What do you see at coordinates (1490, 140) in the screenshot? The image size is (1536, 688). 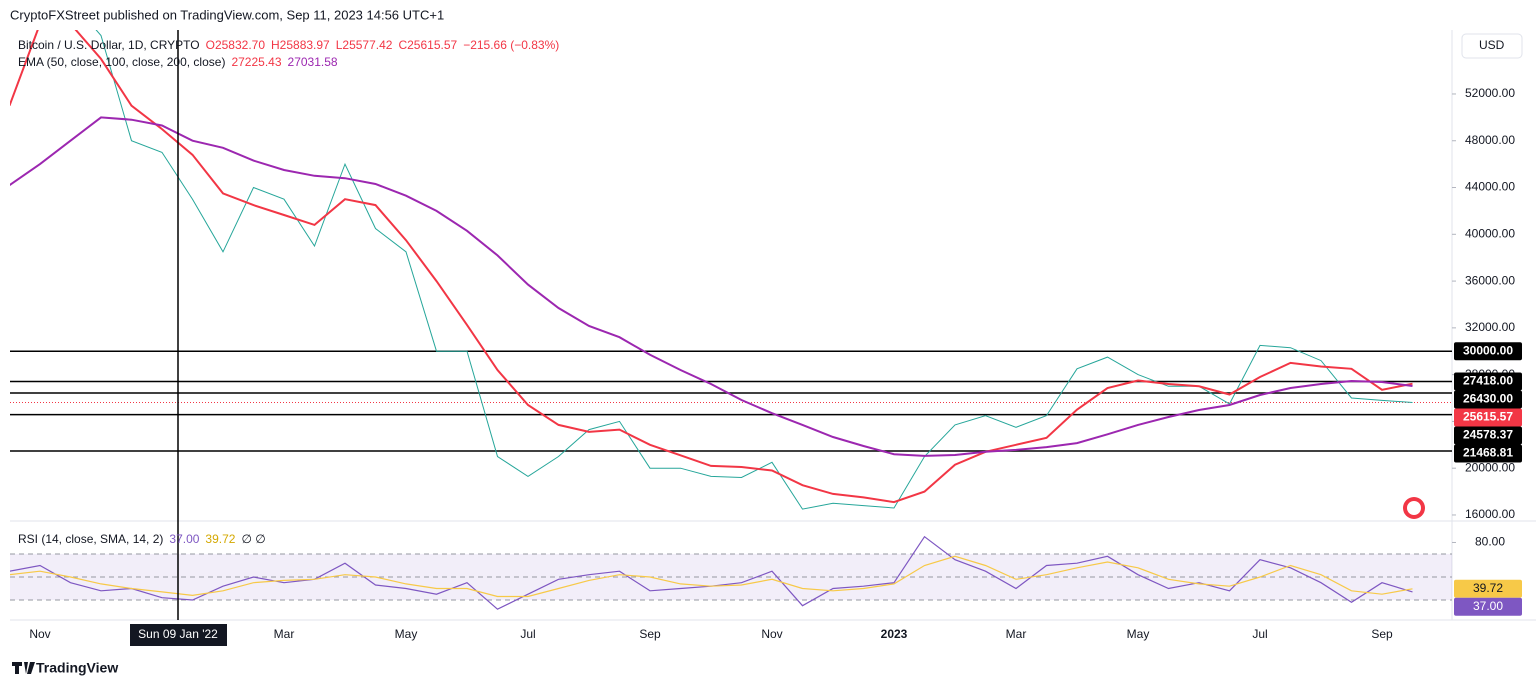 I see `y-tick-label: 48000.00` at bounding box center [1490, 140].